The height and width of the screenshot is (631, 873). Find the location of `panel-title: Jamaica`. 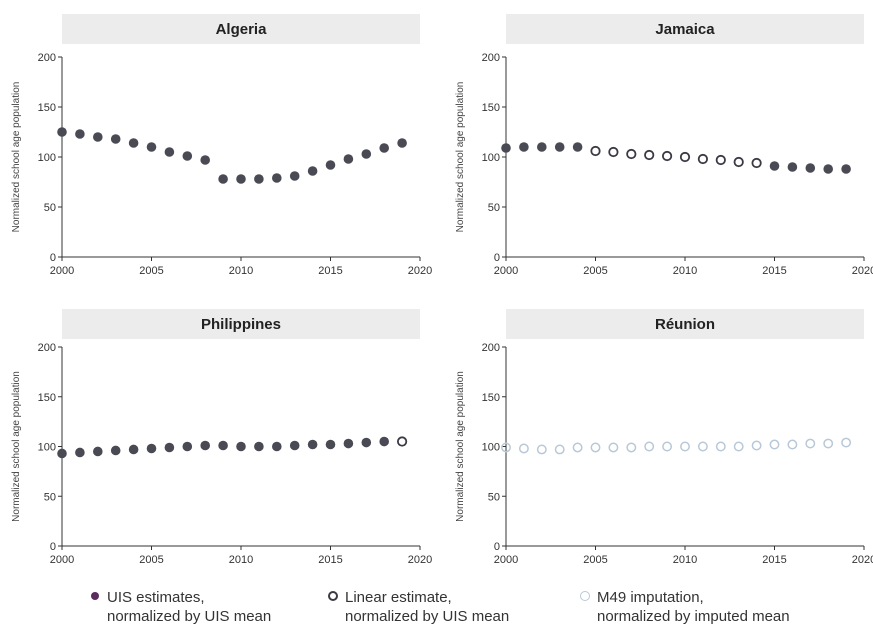

panel-title: Jamaica is located at coordinates (685, 29).